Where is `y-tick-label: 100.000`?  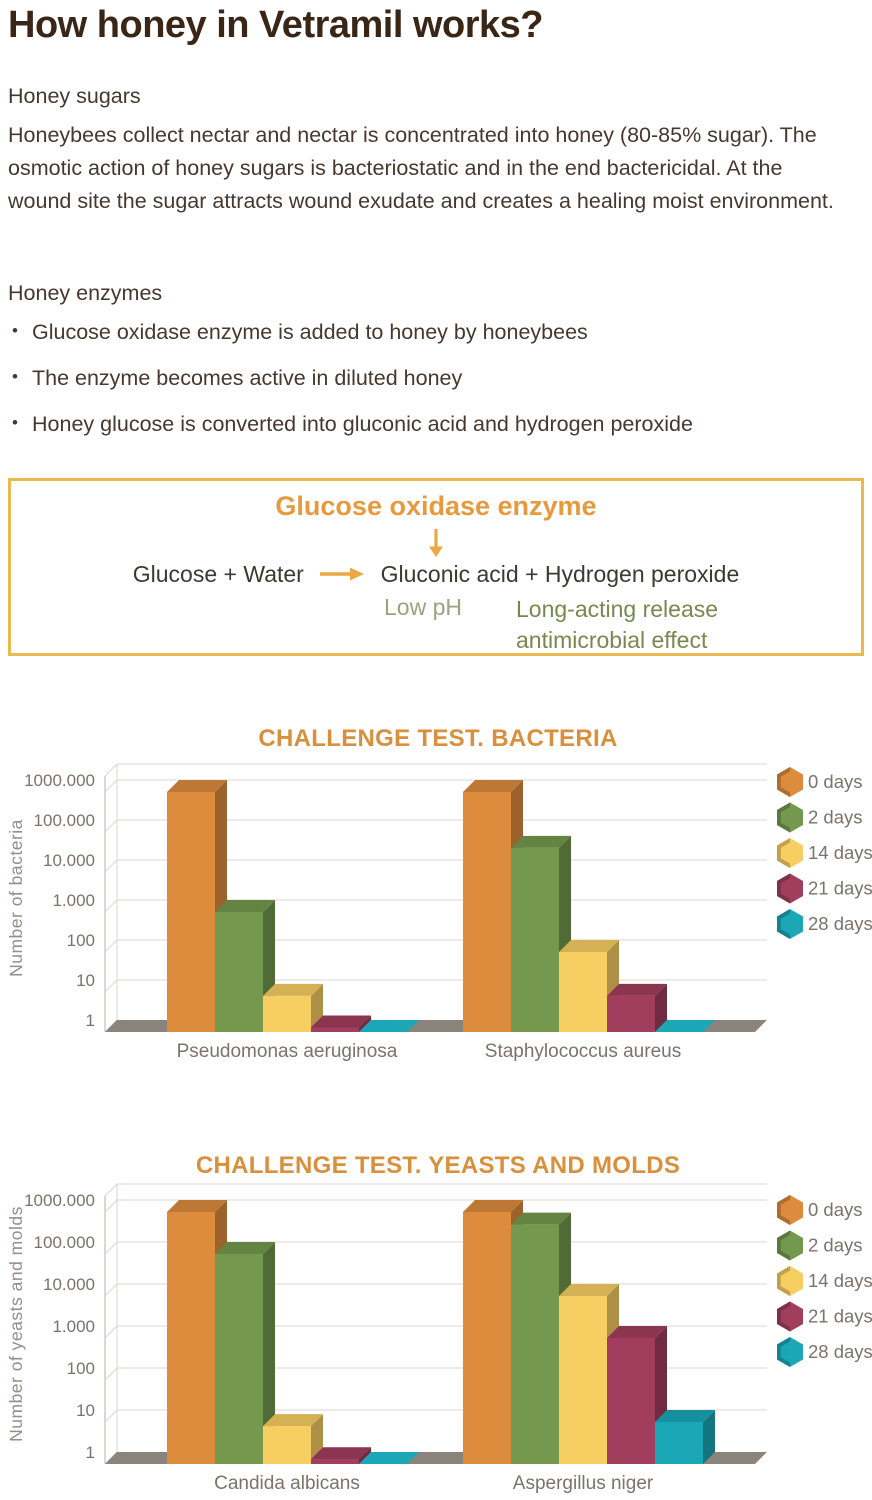
y-tick-label: 100.000 is located at coordinates (64, 1242).